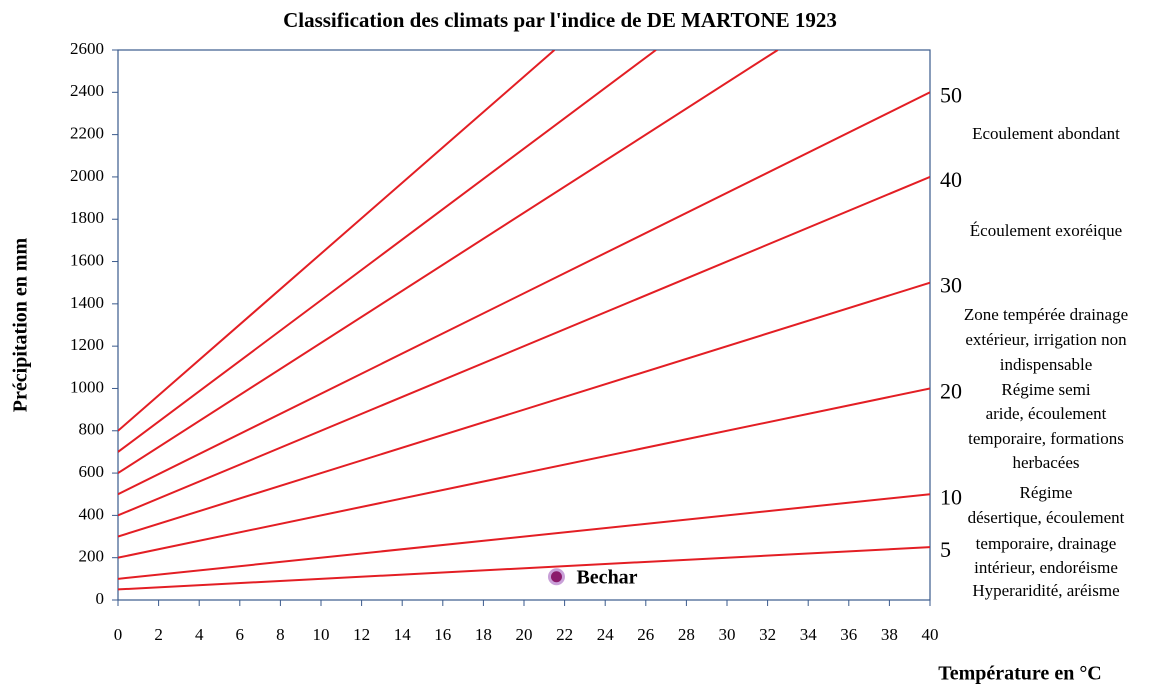 The width and height of the screenshot is (1168, 689). Describe the element at coordinates (92, 471) in the screenshot. I see `y-tick-label: 600` at that location.